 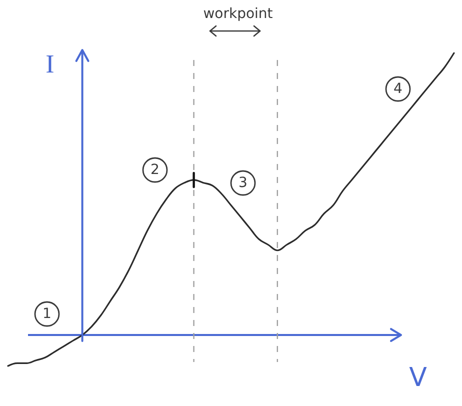 I want to click on annotation: 2, so click(x=155, y=170).